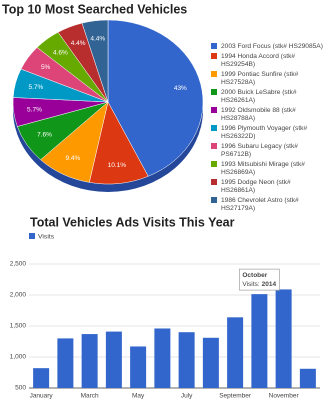 The width and height of the screenshot is (330, 400). I want to click on legend-line: 1994 Honda Accord (stk#, so click(258, 56).